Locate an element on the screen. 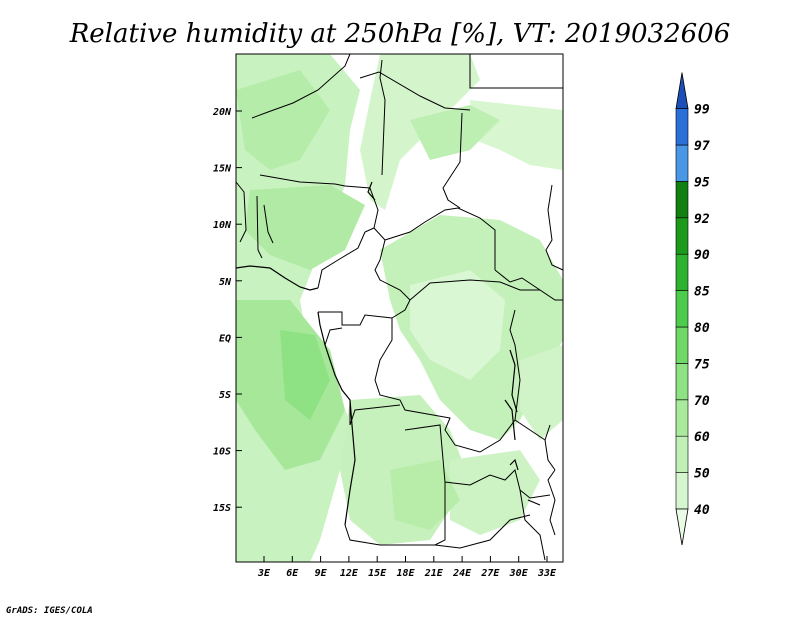 The height and width of the screenshot is (618, 800). colorbar-label: 99 is located at coordinates (702, 110).